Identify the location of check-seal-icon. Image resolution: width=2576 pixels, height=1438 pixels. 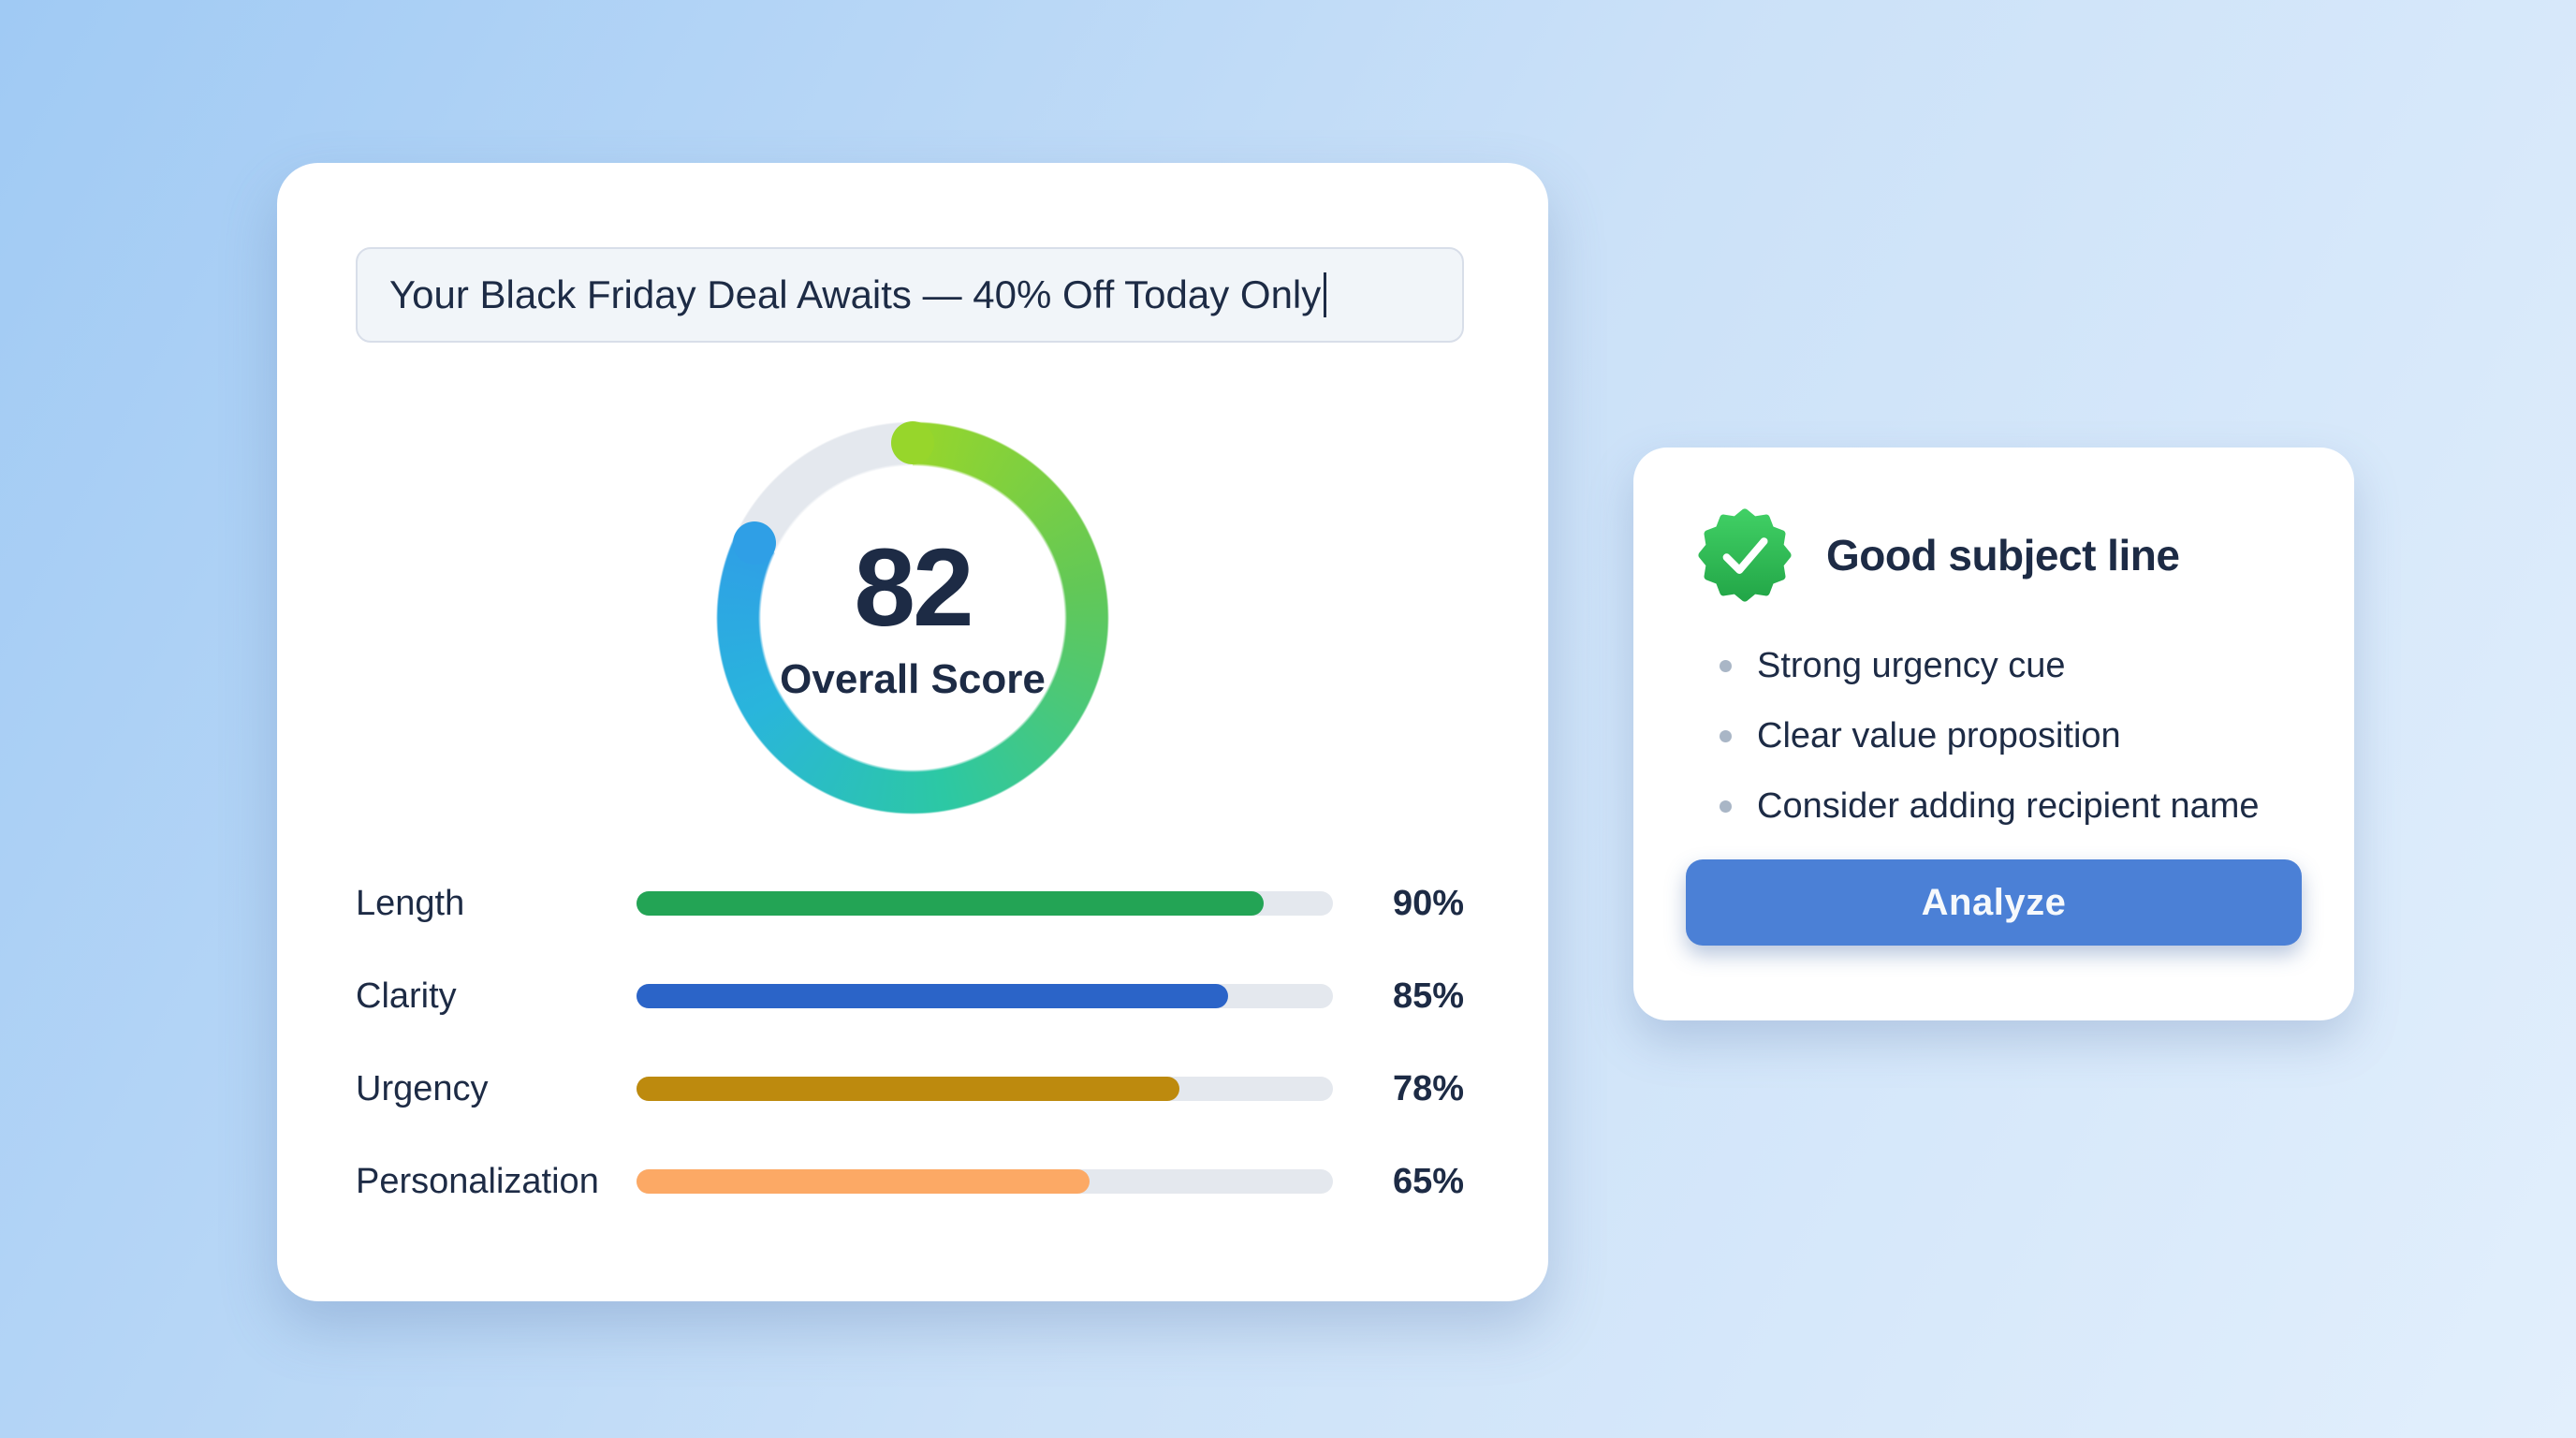
(1745, 555).